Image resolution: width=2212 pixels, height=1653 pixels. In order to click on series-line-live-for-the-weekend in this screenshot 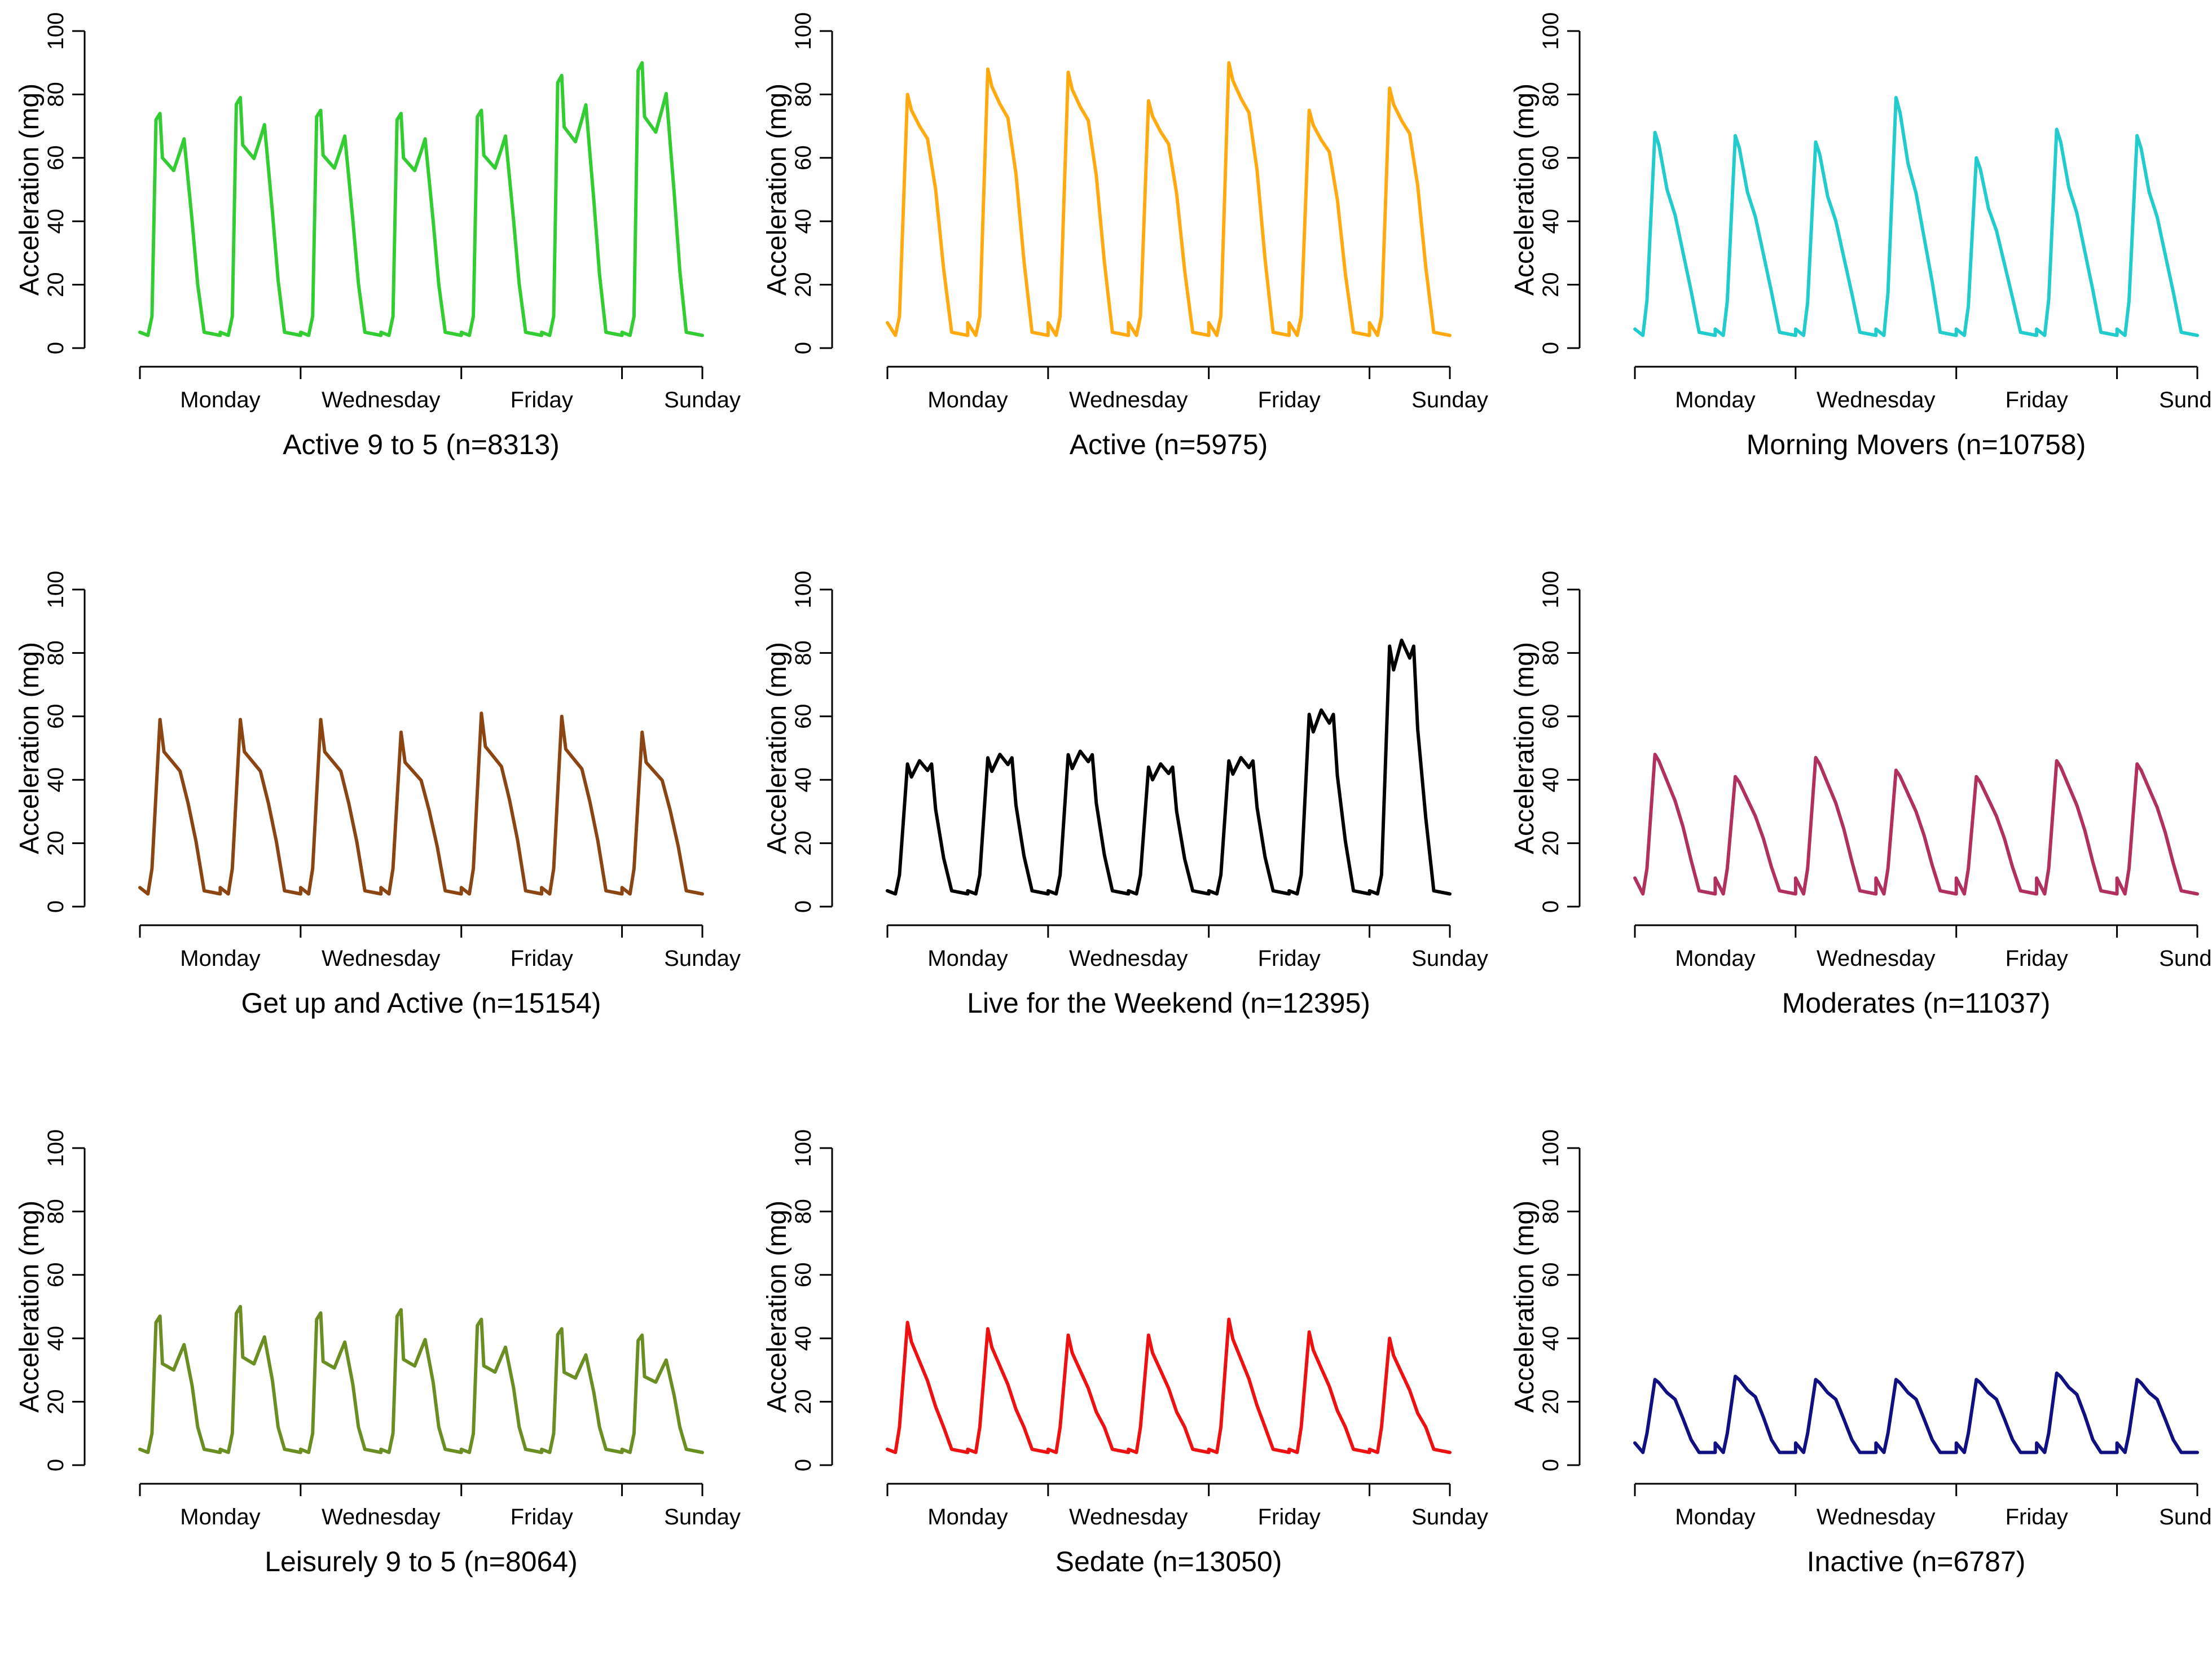, I will do `click(1169, 767)`.